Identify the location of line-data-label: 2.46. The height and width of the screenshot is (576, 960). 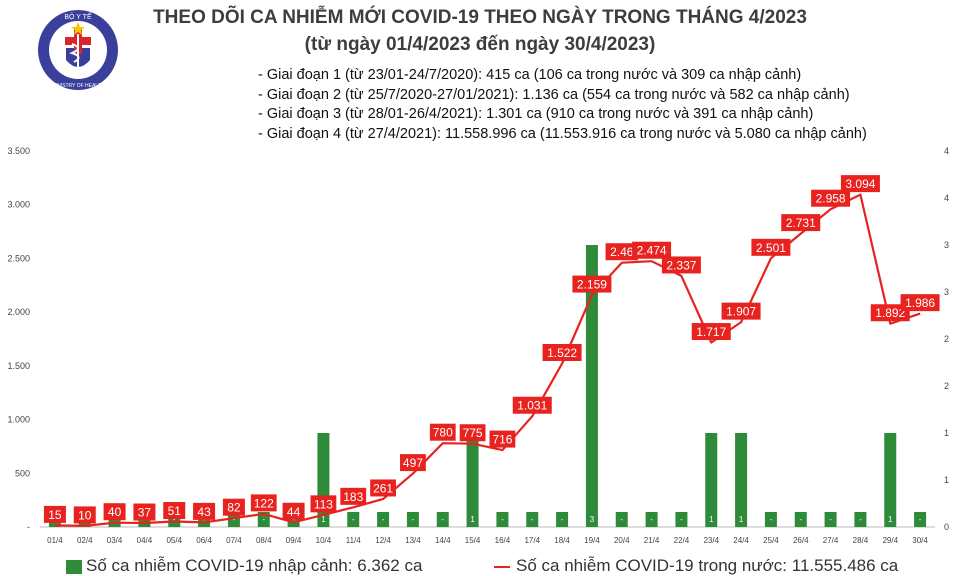
(622, 252).